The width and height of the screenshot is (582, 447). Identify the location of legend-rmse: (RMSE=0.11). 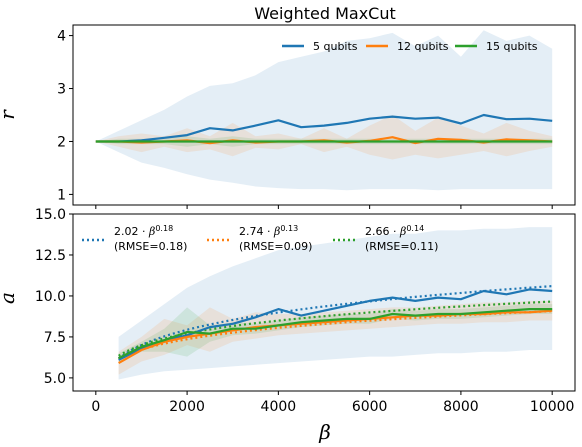
(401, 246).